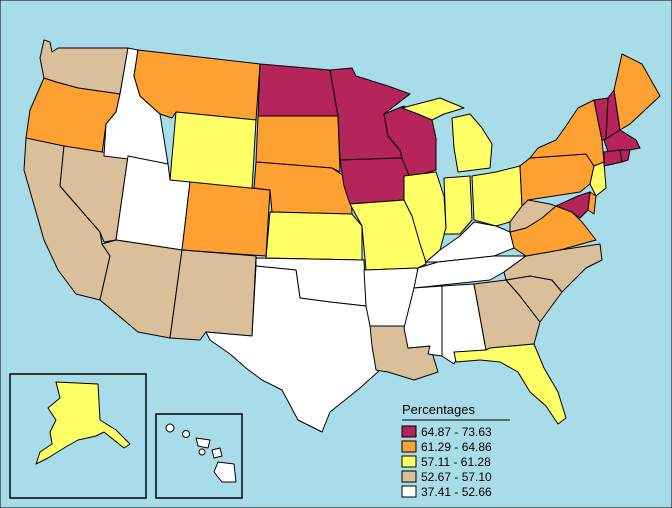 Image resolution: width=672 pixels, height=508 pixels. Describe the element at coordinates (447, 135) in the screenshot. I see `state-michigan` at that location.